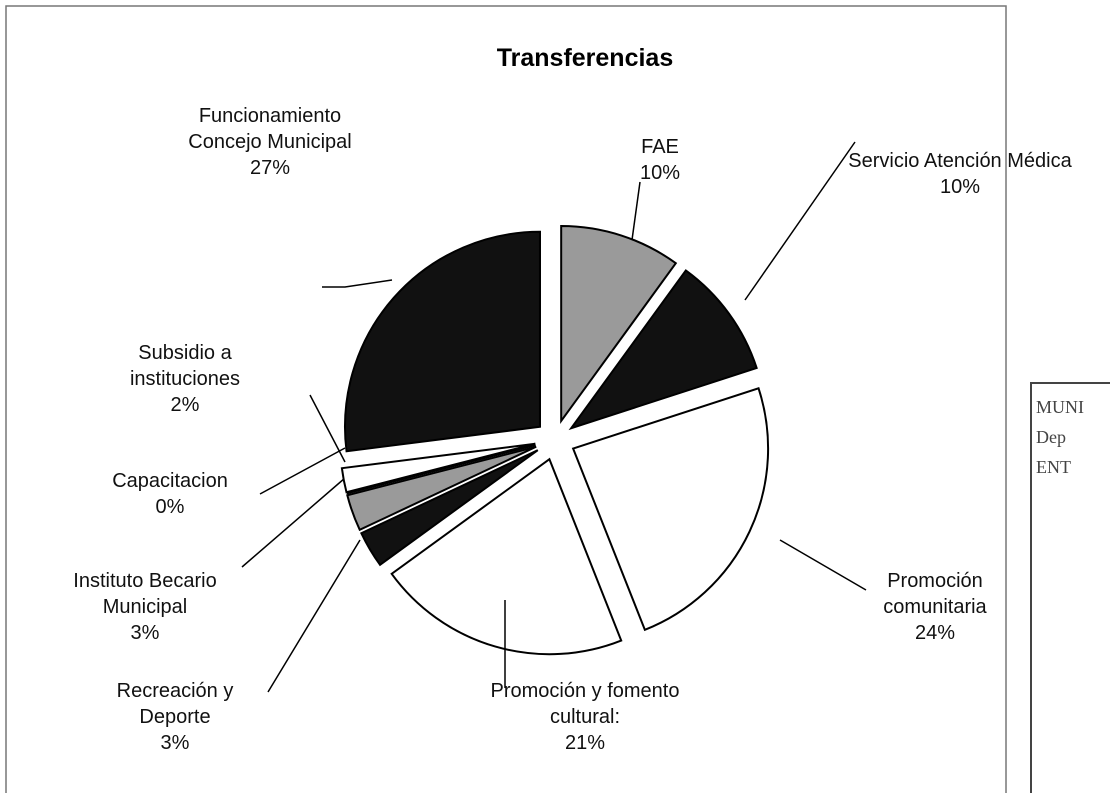  I want to click on slice-name: Recreación y Deporte, so click(175, 704).